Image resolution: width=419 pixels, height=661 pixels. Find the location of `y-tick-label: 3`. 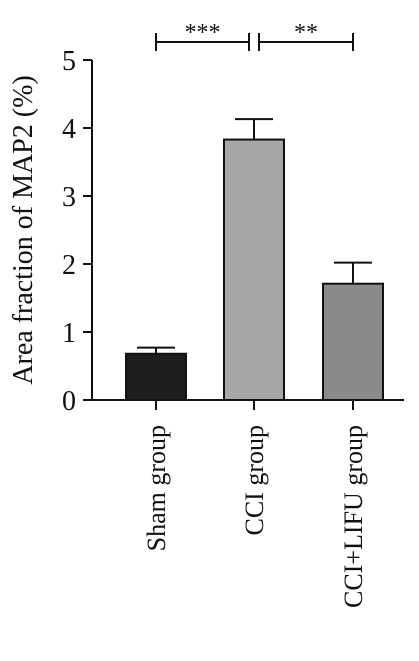

y-tick-label: 3 is located at coordinates (69, 197).